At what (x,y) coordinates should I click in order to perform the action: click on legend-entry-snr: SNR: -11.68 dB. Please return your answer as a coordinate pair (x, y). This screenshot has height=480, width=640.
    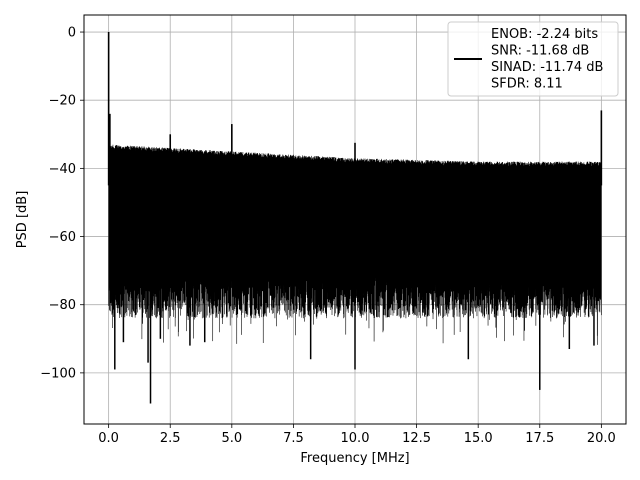
    Looking at the image, I should click on (540, 51).